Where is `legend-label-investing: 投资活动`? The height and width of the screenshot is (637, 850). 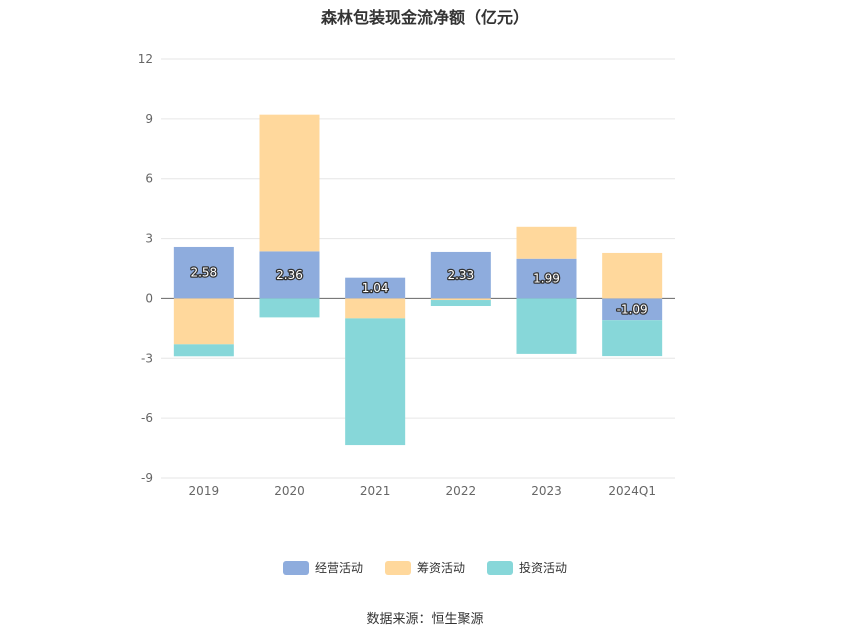 legend-label-investing: 投资活动 is located at coordinates (543, 568).